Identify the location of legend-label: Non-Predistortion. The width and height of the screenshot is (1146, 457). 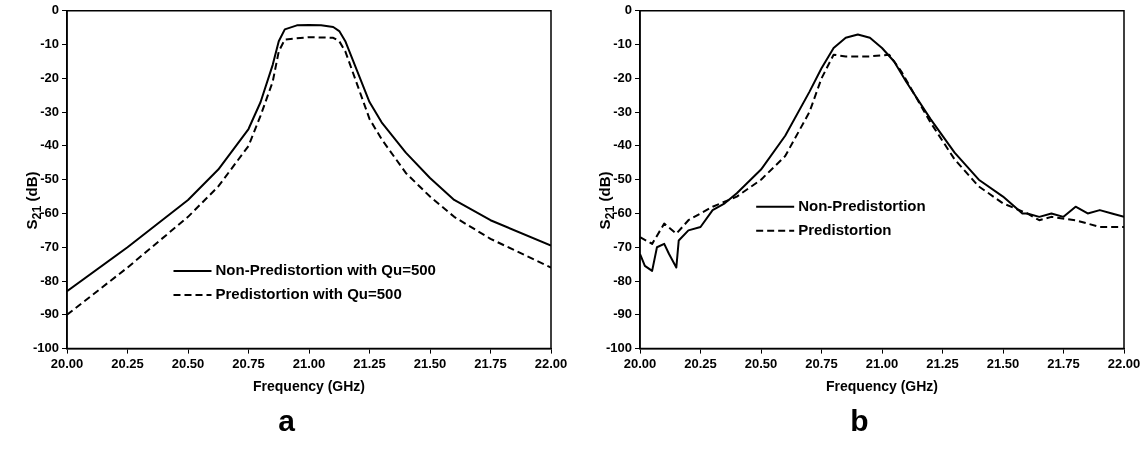
(862, 205).